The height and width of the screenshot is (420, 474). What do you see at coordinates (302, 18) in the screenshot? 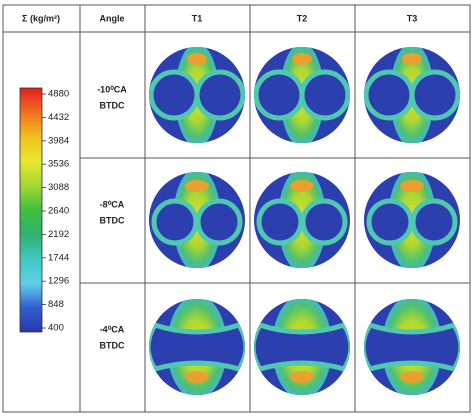
I see `header-cell: T2` at bounding box center [302, 18].